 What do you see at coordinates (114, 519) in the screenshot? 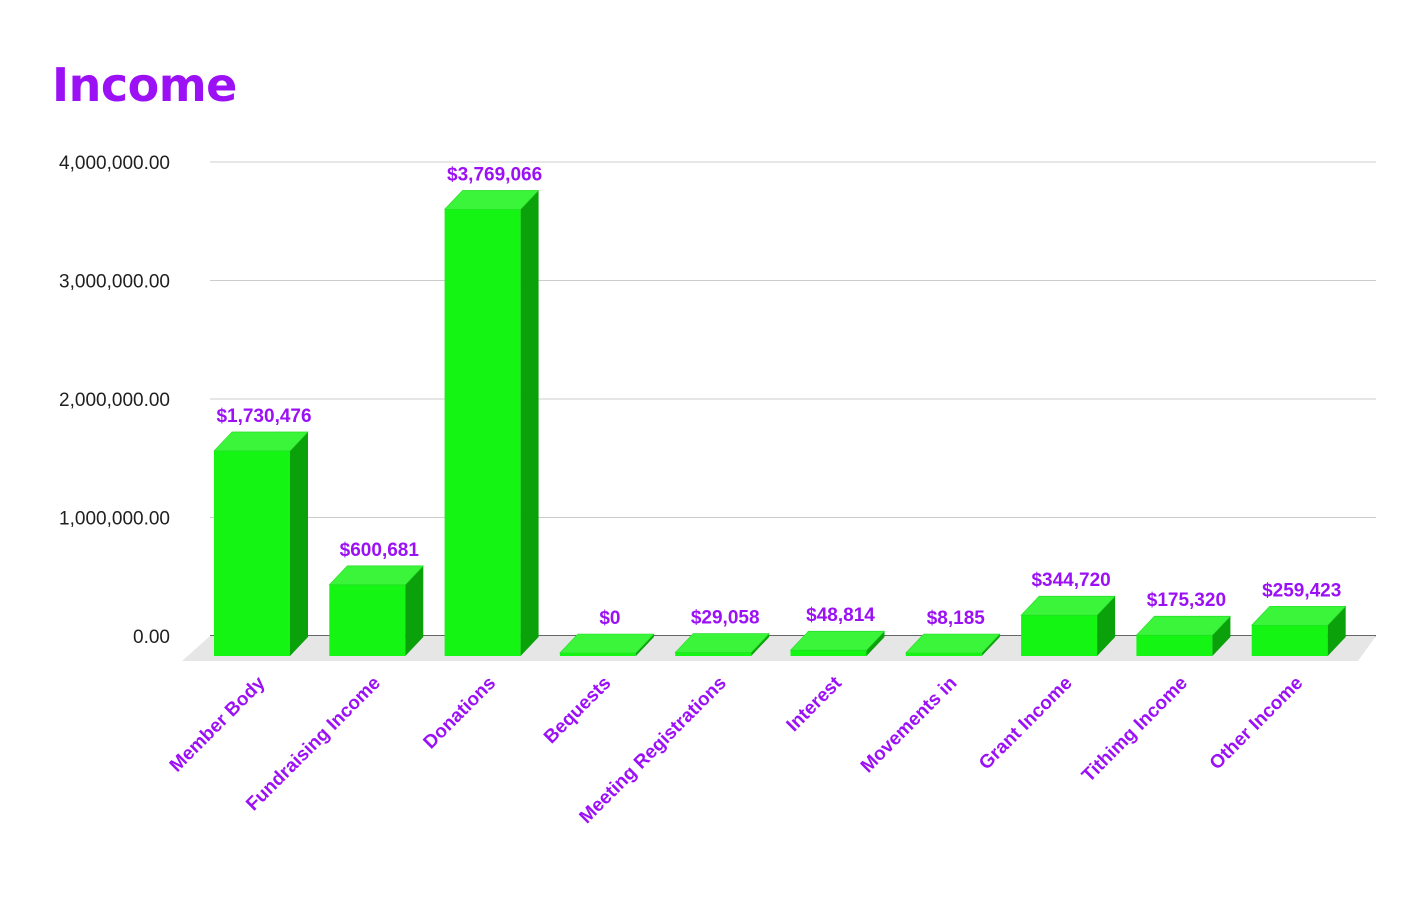
I see `y-tick-label: 1,000,000.00` at bounding box center [114, 519].